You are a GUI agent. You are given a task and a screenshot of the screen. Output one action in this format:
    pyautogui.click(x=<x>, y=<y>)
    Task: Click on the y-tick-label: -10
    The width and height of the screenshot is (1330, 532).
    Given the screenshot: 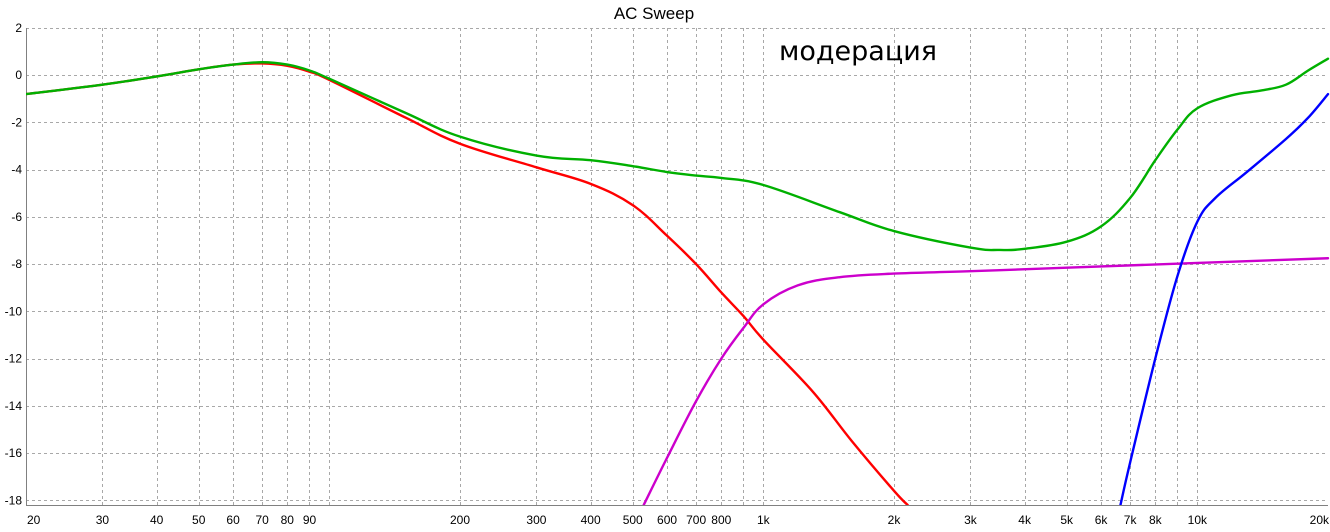 What is the action you would take?
    pyautogui.click(x=14, y=311)
    